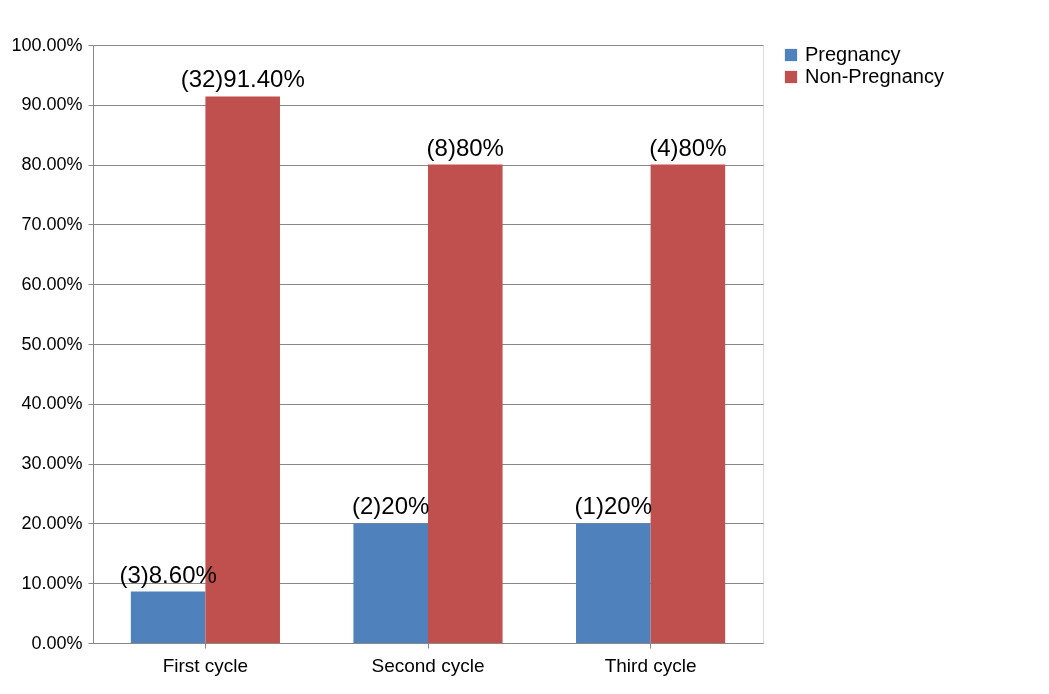  Describe the element at coordinates (650, 665) in the screenshot. I see `x-tick-label: Third cycle` at that location.